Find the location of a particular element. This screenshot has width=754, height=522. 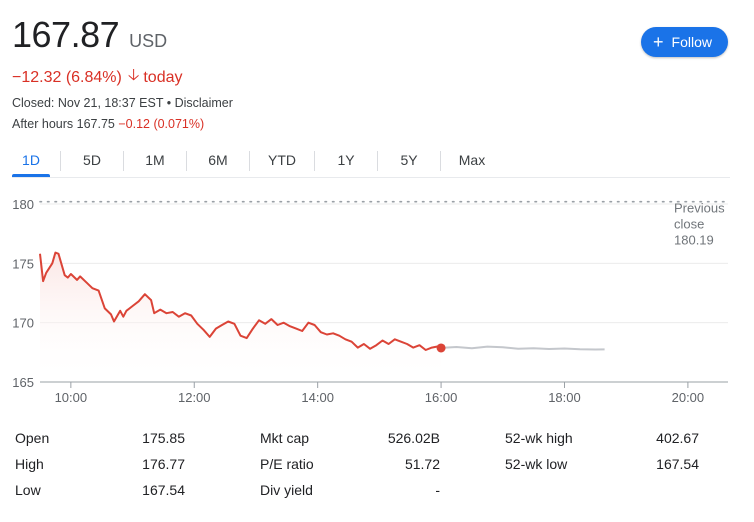

arrow-down-icon: 🡣 is located at coordinates (133, 75).